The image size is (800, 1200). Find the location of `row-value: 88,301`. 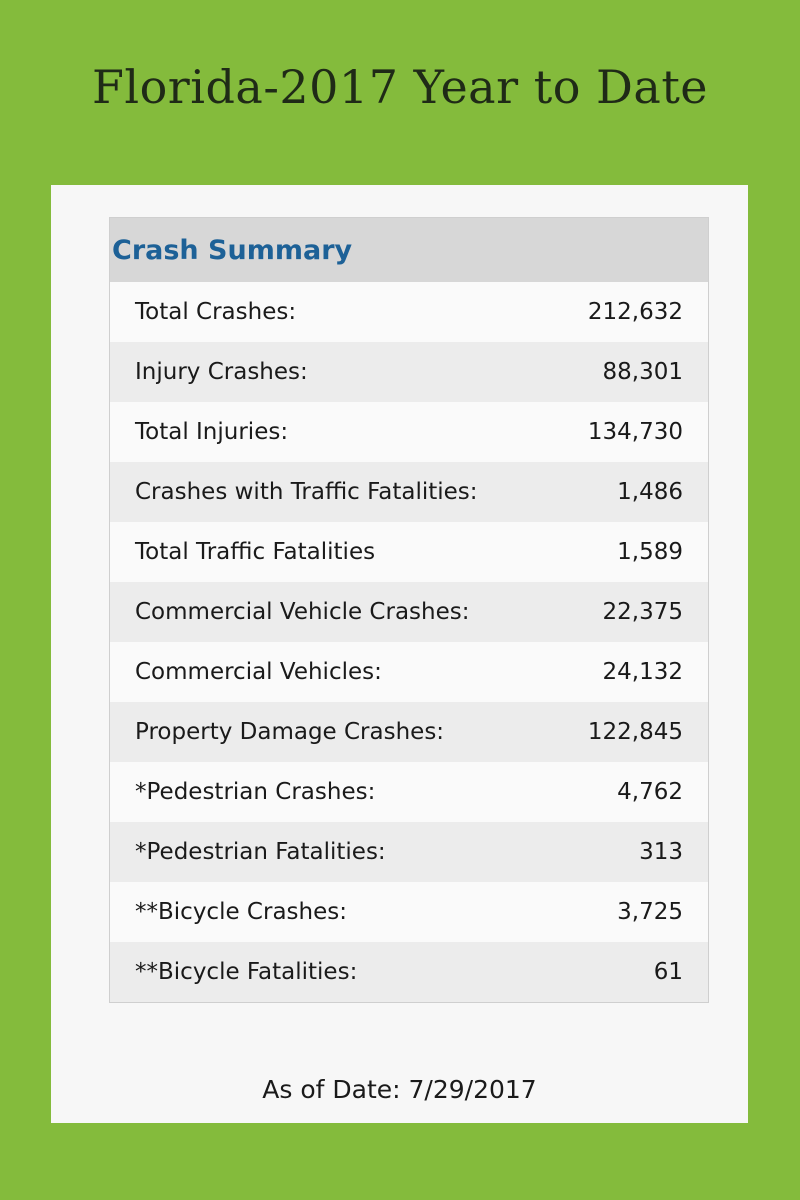

row-value: 88,301 is located at coordinates (642, 372).